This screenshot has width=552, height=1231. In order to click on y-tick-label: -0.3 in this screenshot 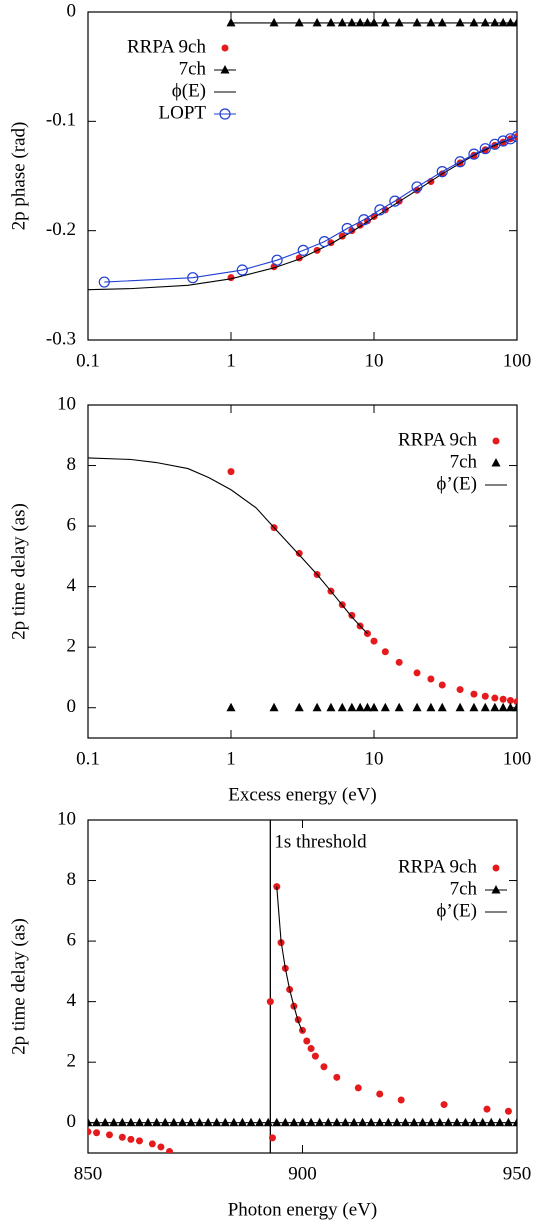, I will do `click(61, 338)`.